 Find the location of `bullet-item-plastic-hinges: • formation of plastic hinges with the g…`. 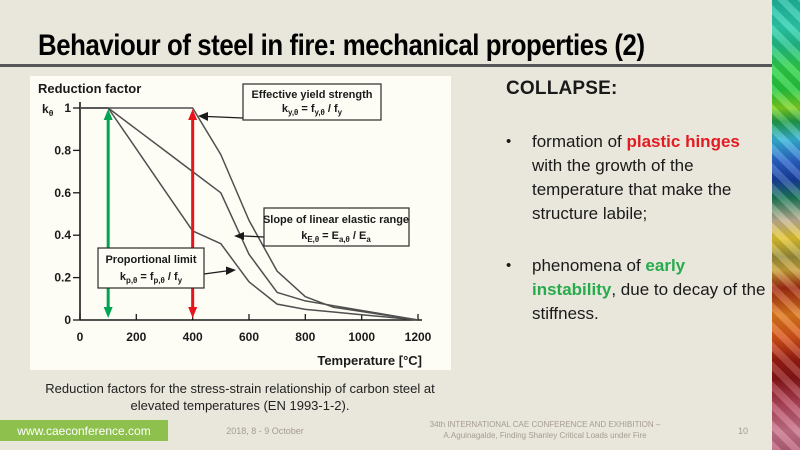

bullet-item-plastic-hinges: • formation of plastic hinges with the g… is located at coordinates (637, 178).